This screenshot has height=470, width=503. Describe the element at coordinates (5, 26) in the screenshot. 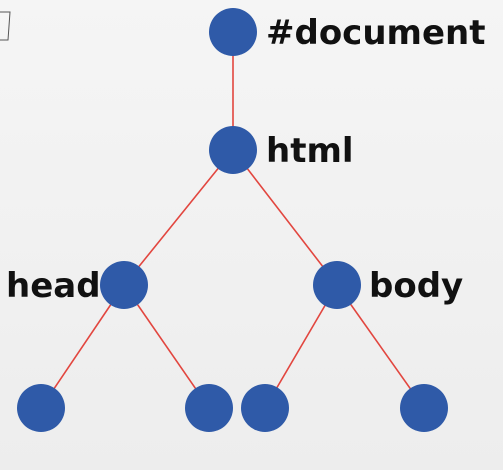

I see `corner-mark` at that location.